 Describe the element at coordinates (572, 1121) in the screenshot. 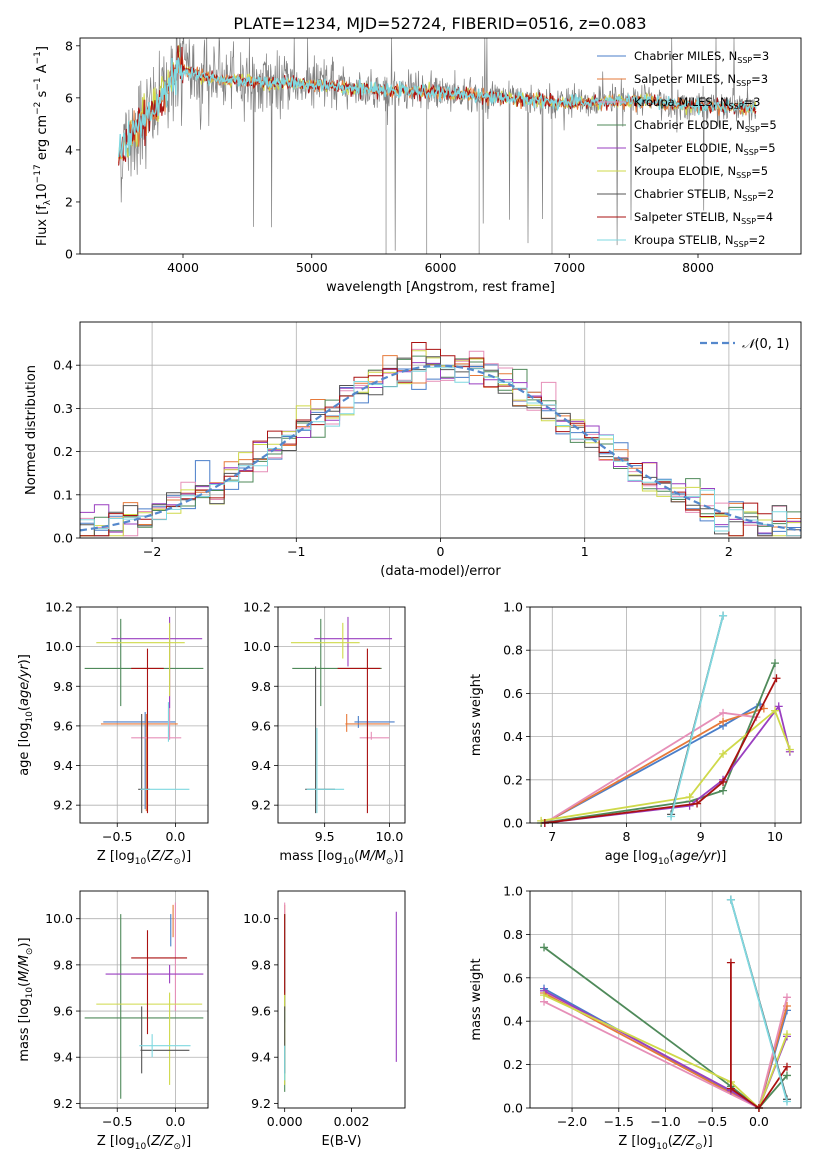

I see `x-tick-label: −2.0` at that location.